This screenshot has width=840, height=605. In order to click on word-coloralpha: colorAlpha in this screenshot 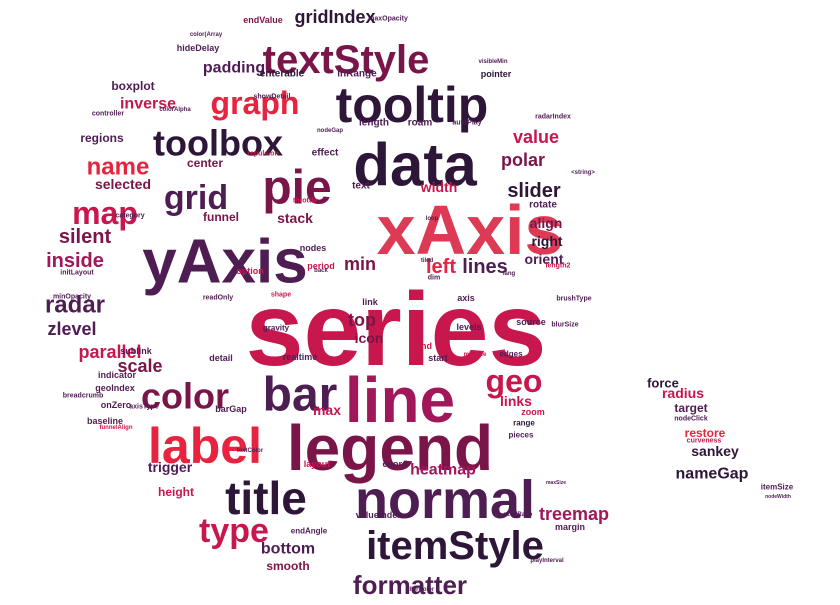, I will do `click(175, 110)`.